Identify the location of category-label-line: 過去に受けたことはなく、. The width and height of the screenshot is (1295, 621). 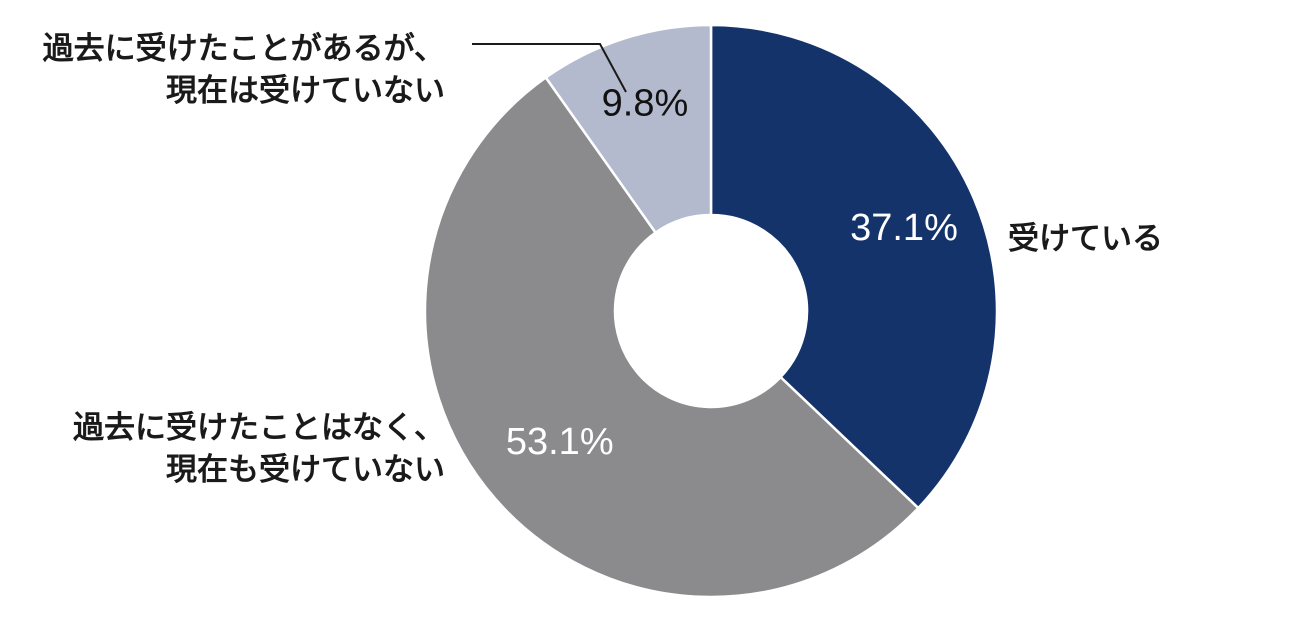
(259, 428).